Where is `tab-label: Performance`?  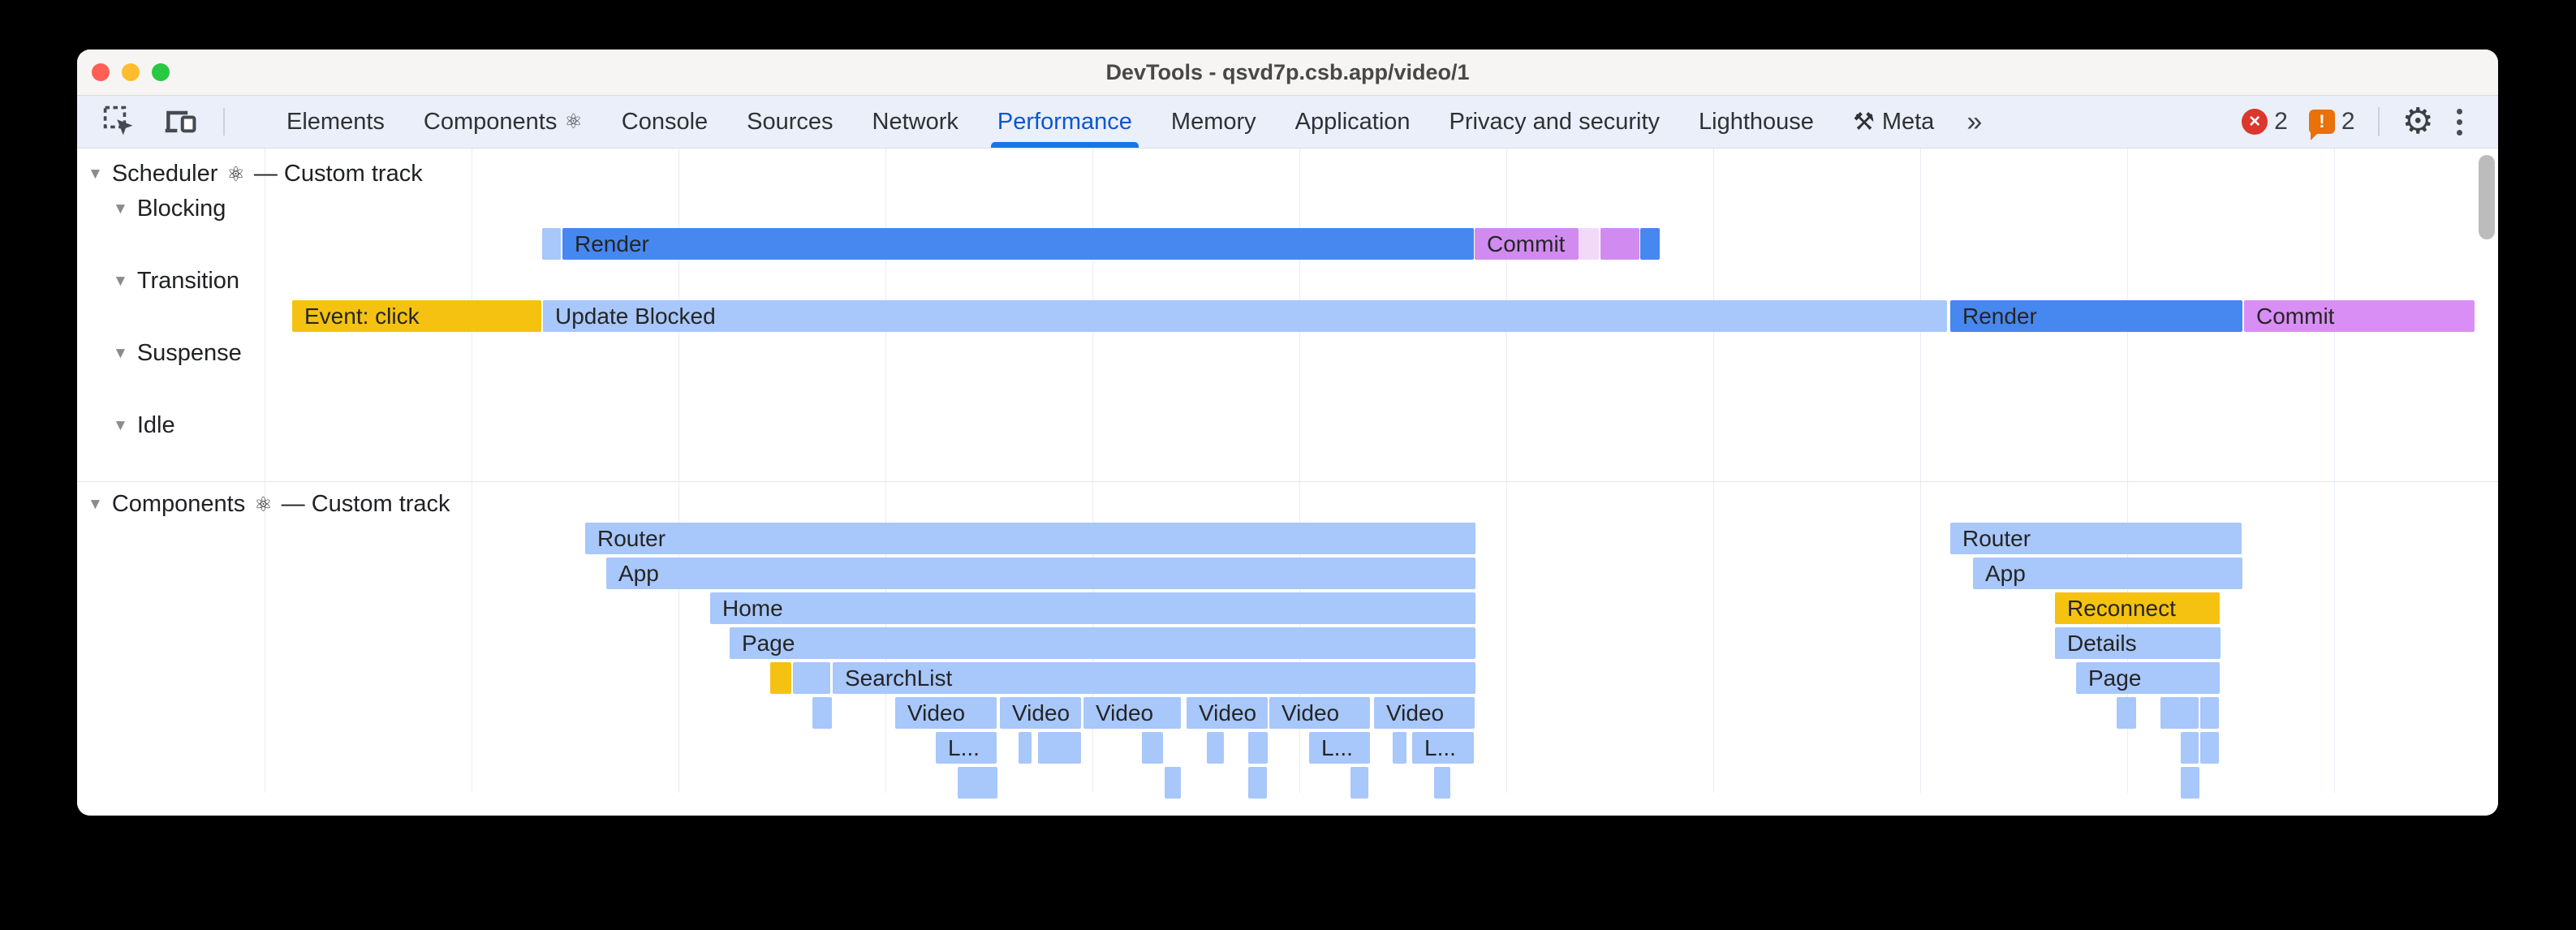 tab-label: Performance is located at coordinates (1065, 121).